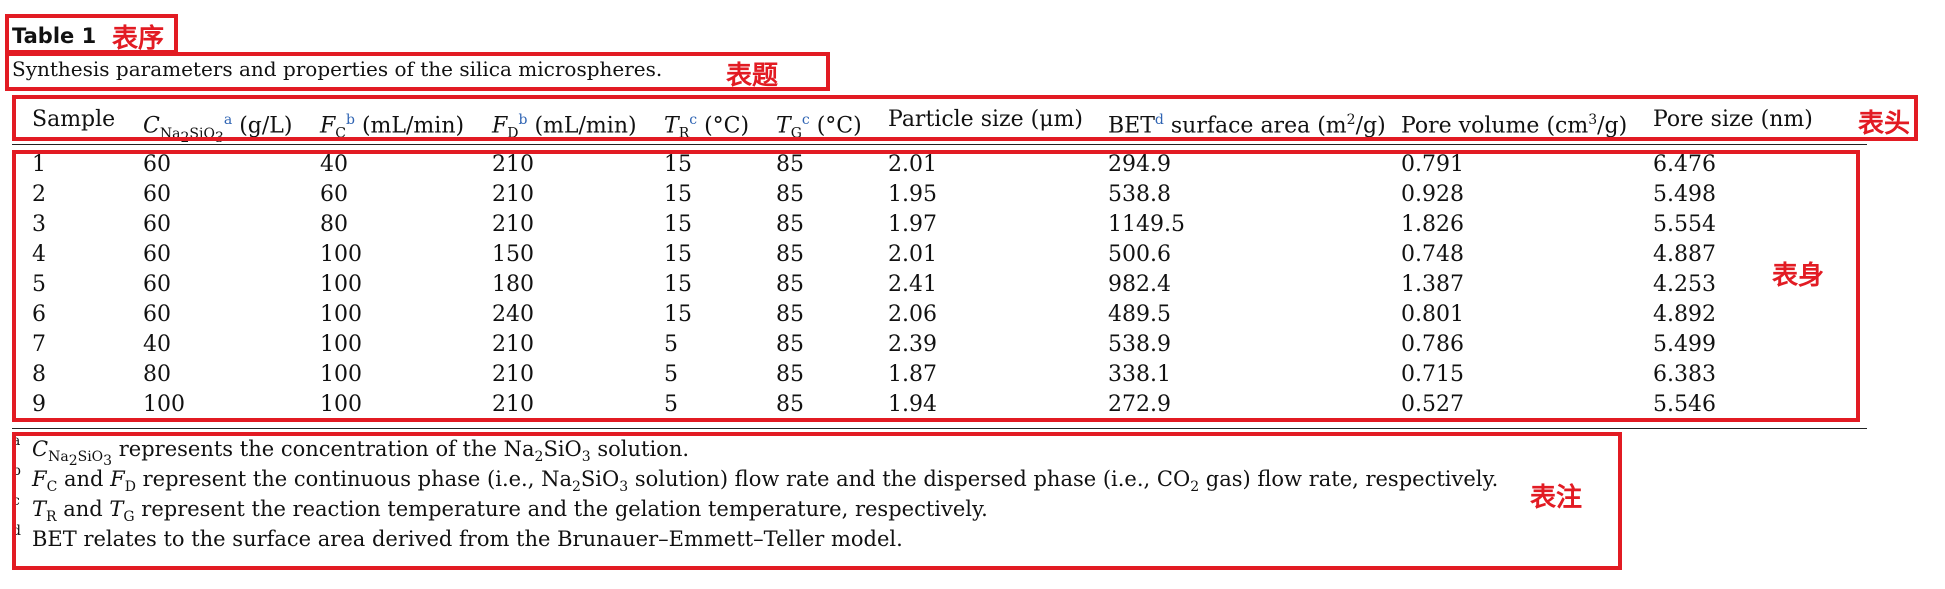  I want to click on cell-bet: 500.6, so click(1139, 254).